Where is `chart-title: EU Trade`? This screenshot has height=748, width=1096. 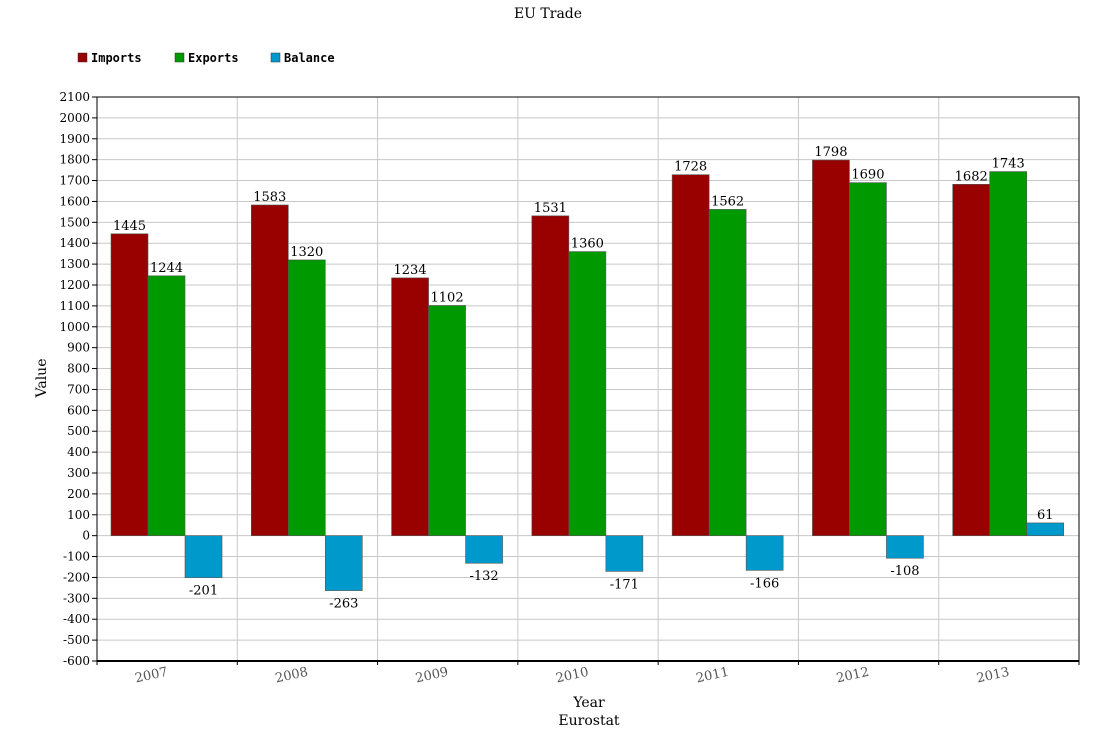 chart-title: EU Trade is located at coordinates (548, 14).